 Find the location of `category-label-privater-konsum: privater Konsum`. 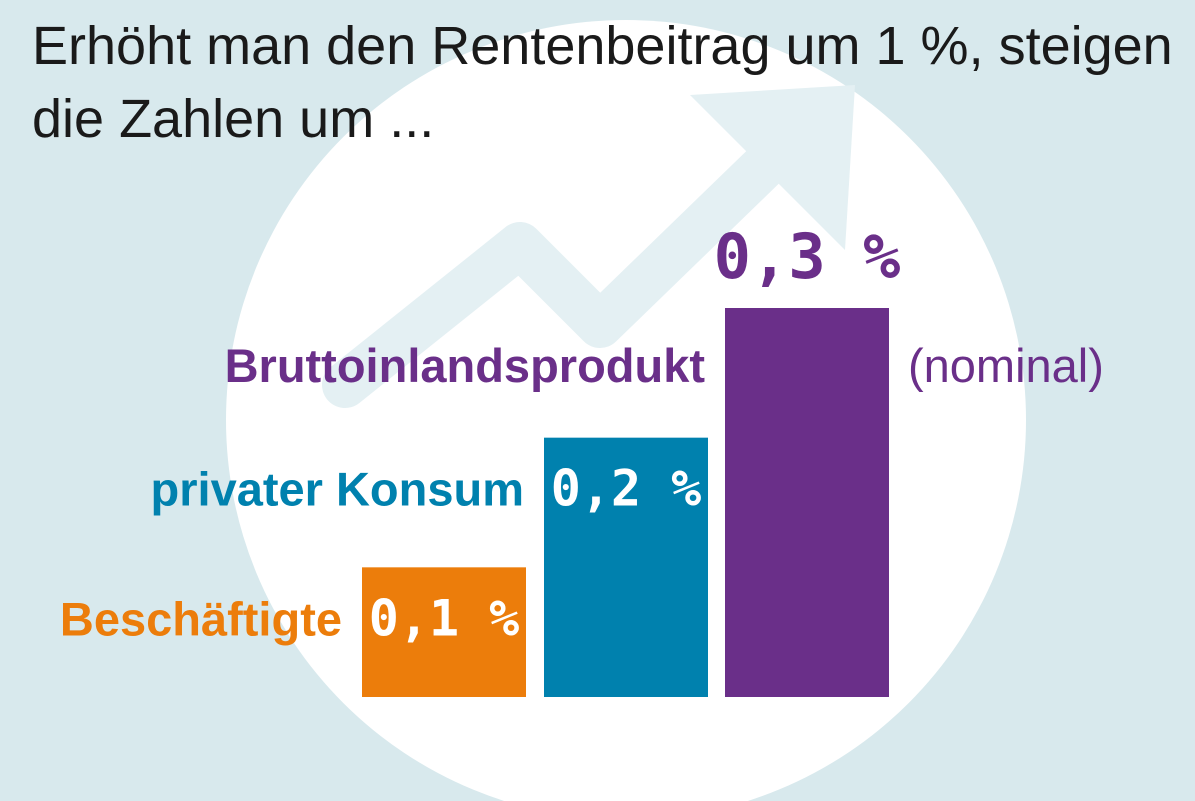

category-label-privater-konsum: privater Konsum is located at coordinates (337, 489).